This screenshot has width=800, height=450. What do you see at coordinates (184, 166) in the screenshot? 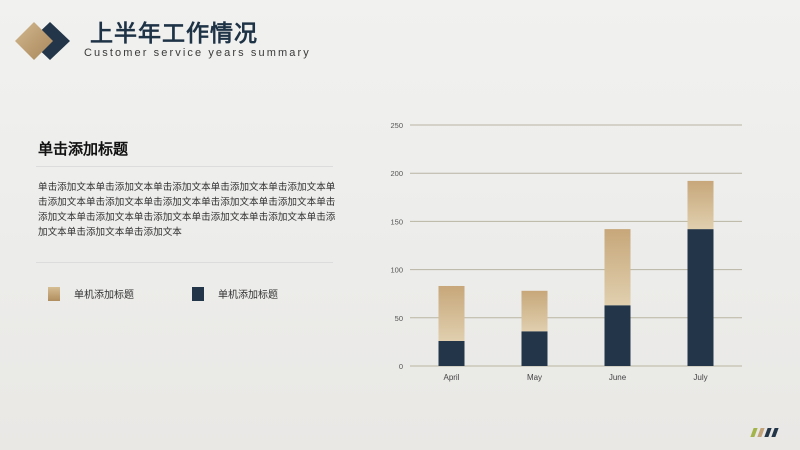
I see `divider-top` at bounding box center [184, 166].